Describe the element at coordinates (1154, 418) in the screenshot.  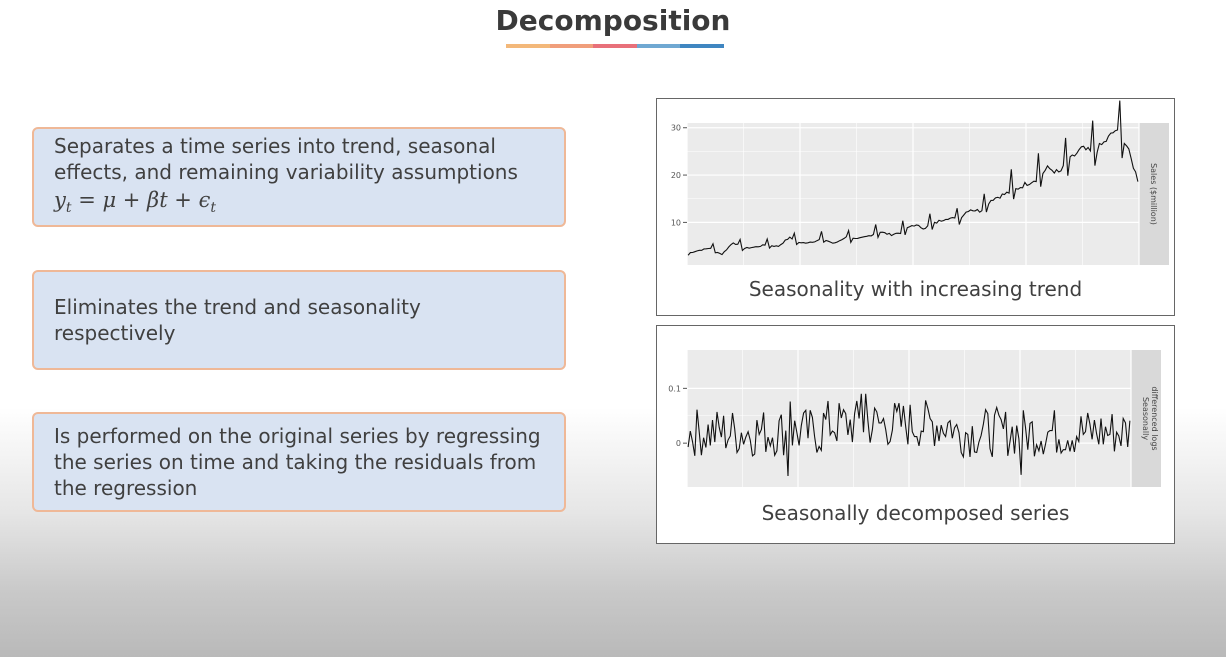
I see `axis-label: differenced logs` at that location.